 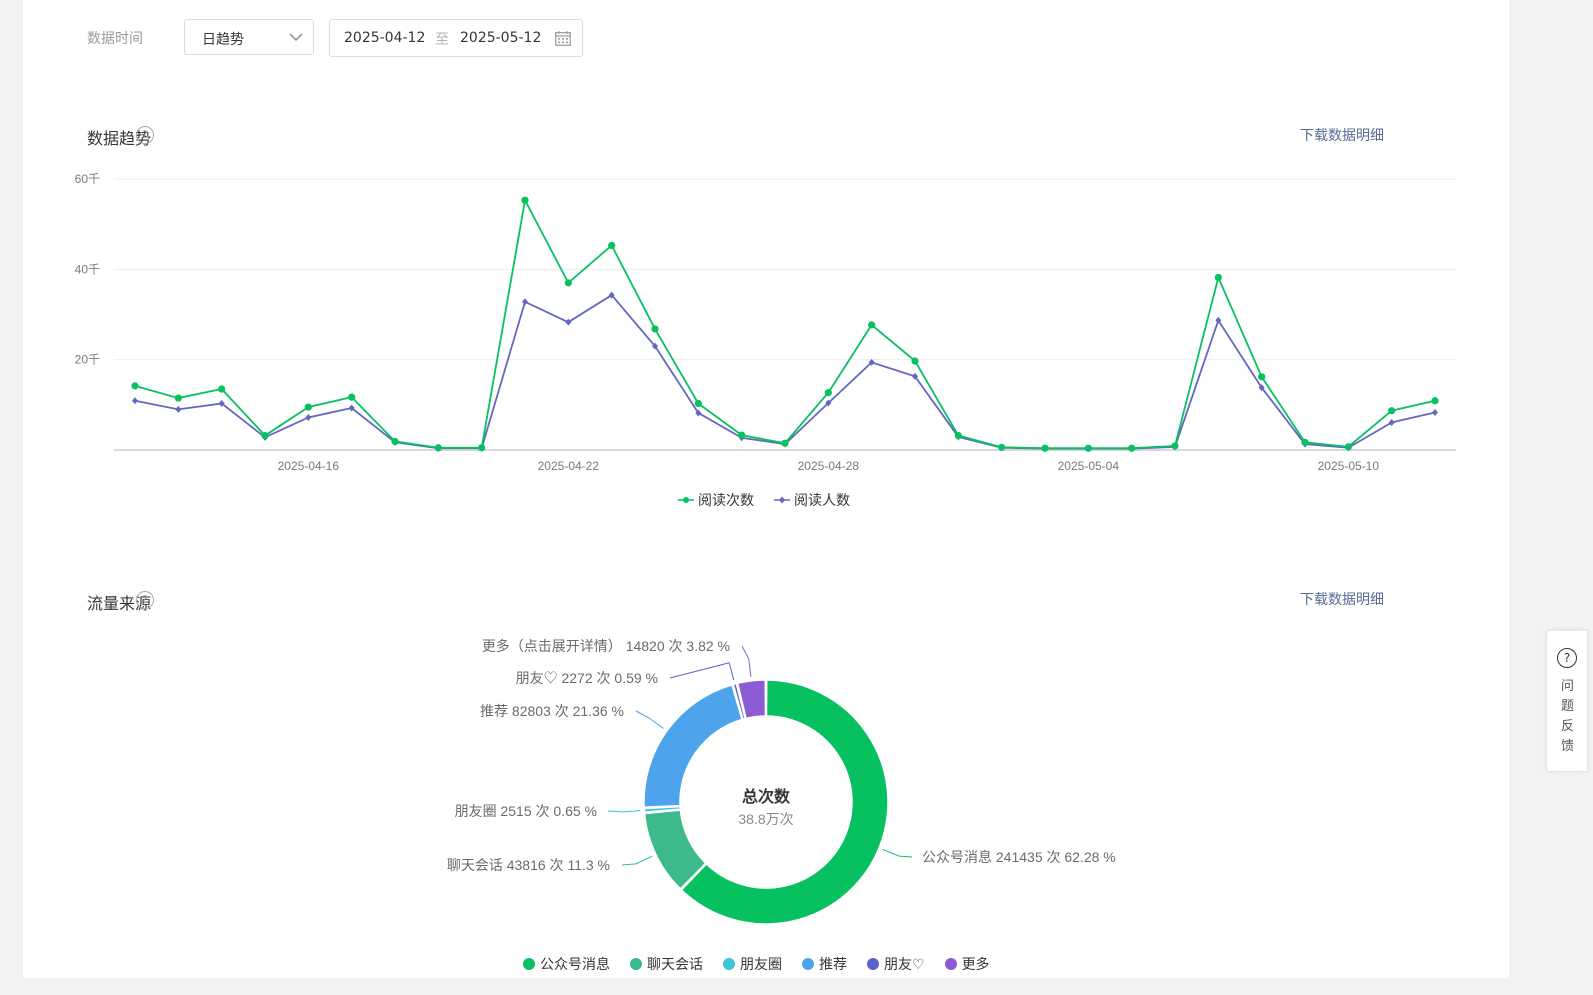 I want to click on source-section-title: 流量来源, so click(x=119, y=603).